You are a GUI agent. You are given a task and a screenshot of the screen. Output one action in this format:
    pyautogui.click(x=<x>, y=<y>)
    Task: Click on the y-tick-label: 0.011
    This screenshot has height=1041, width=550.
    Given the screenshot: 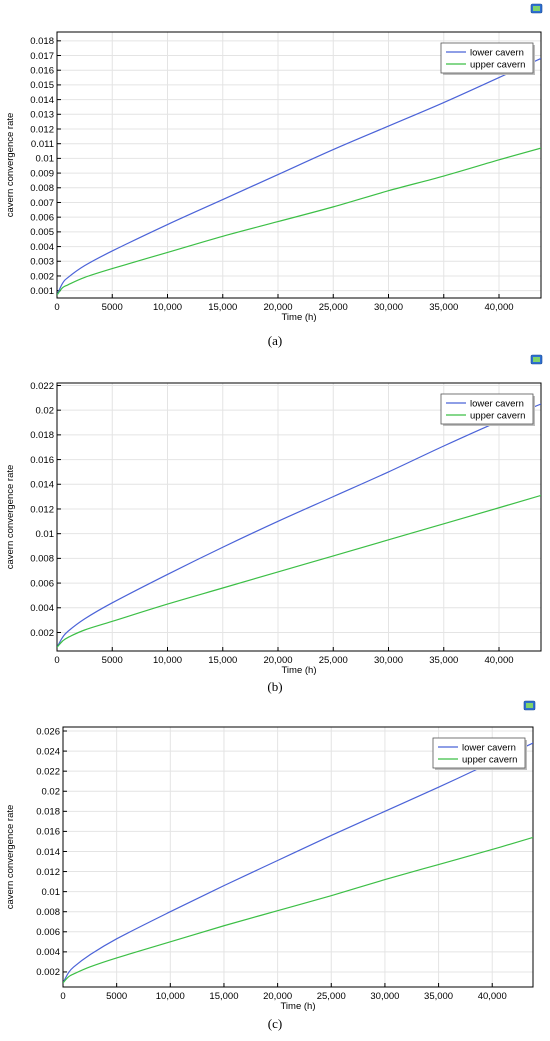 What is the action you would take?
    pyautogui.click(x=42, y=144)
    